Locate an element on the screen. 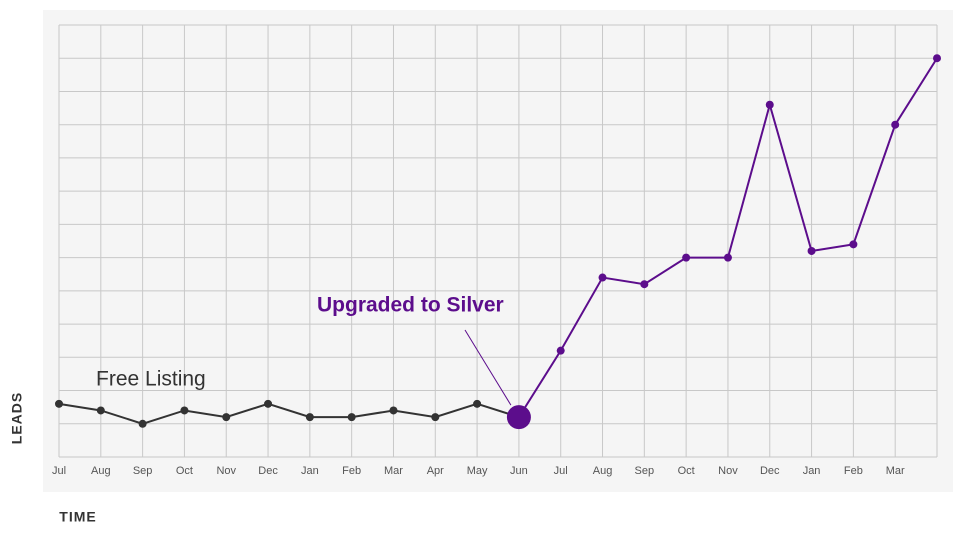 This screenshot has width=963, height=535. series-line is located at coordinates (289, 413).